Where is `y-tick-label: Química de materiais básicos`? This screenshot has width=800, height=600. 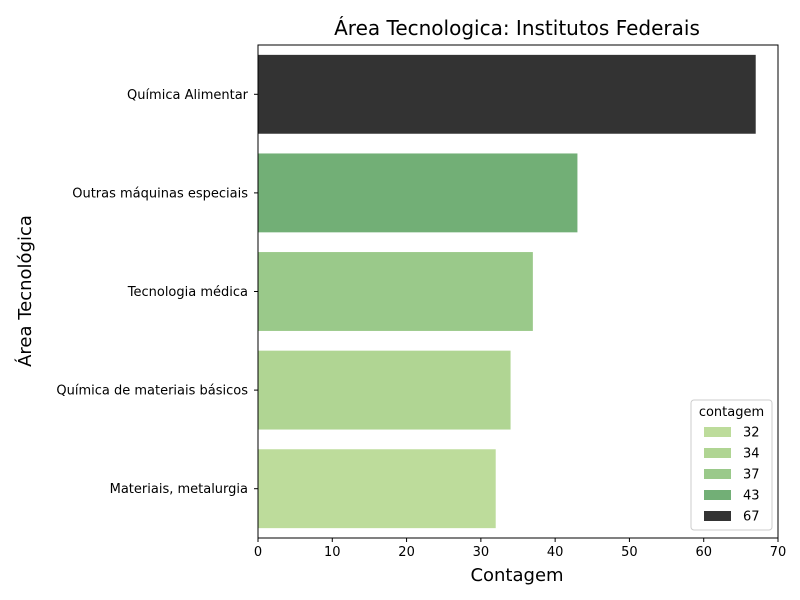
y-tick-label: Química de materiais básicos is located at coordinates (152, 391).